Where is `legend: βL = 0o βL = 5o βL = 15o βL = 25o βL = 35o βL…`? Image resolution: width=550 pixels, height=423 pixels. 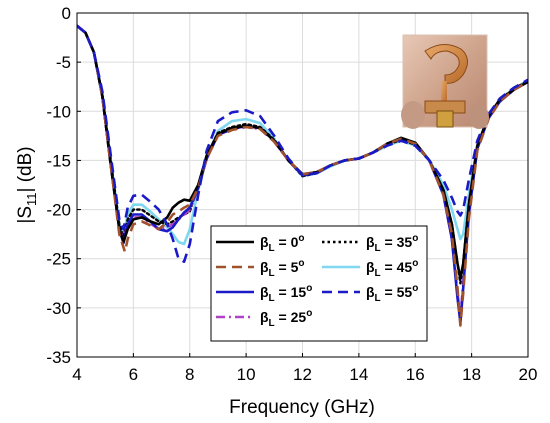 legend: βL = 0o βL = 5o βL = 15o βL = 25o βL = 35o βL… is located at coordinates (319, 283).